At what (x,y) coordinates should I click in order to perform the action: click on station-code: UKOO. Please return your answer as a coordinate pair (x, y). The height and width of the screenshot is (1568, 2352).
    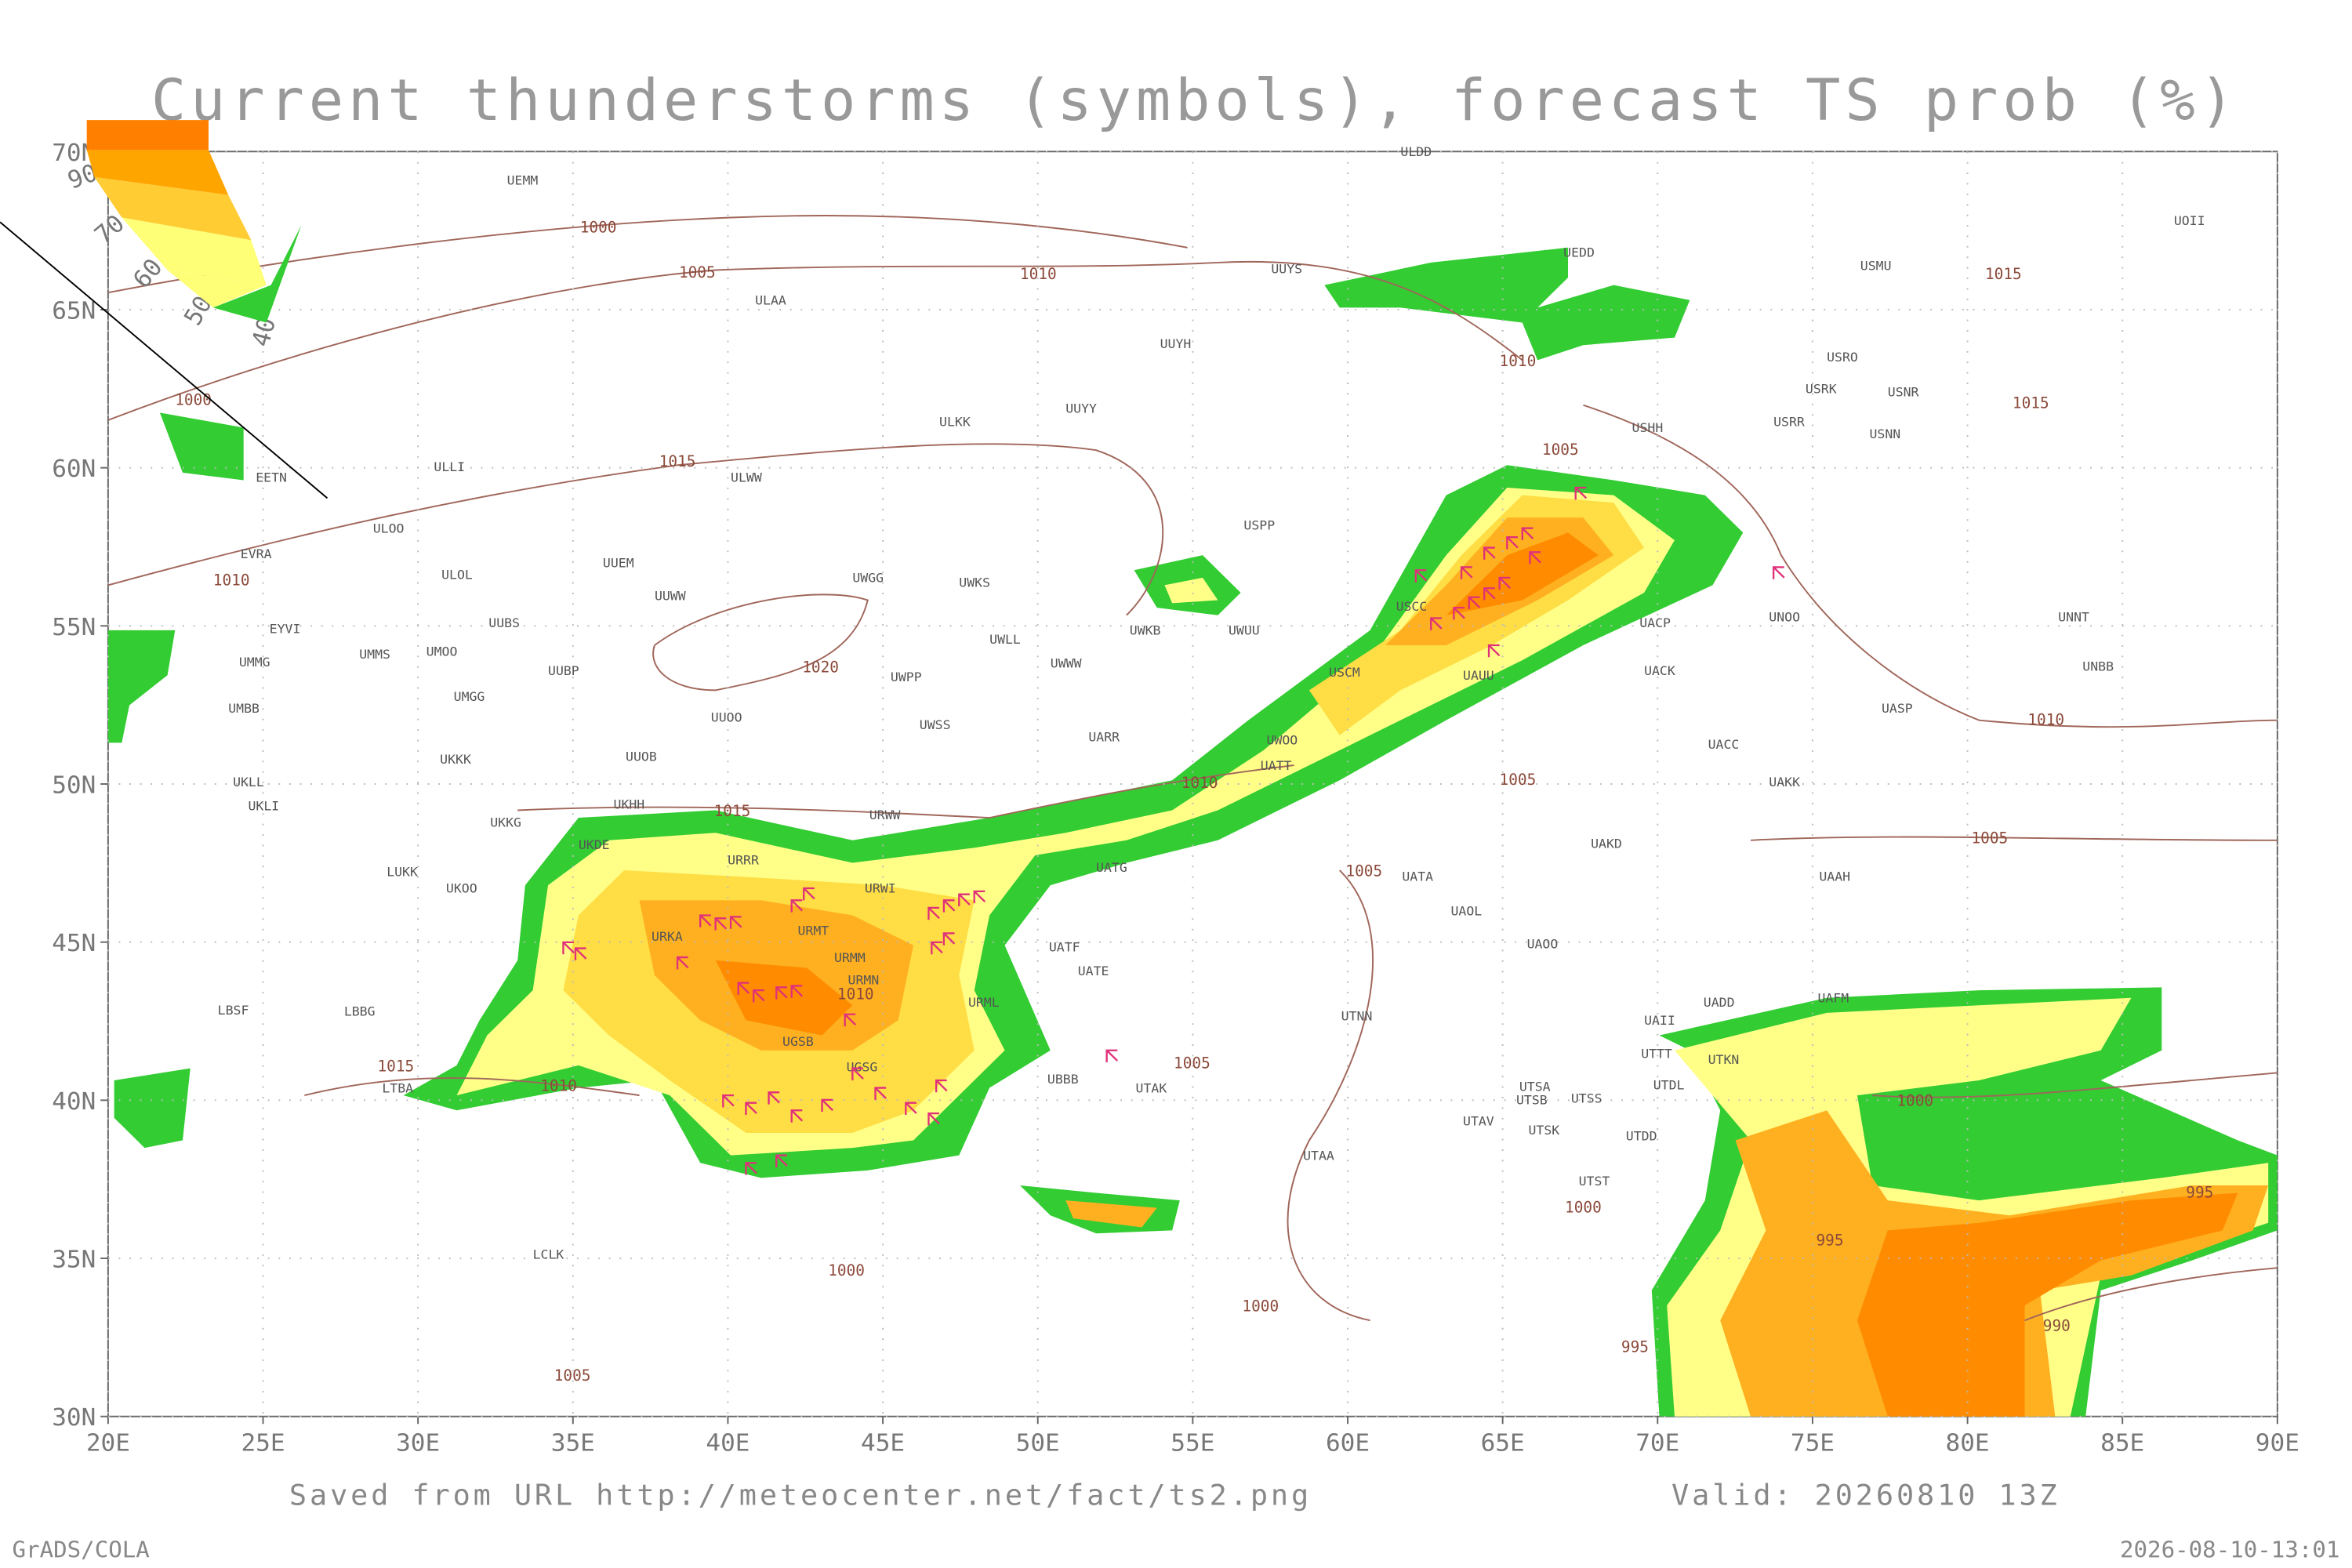
    Looking at the image, I should click on (462, 888).